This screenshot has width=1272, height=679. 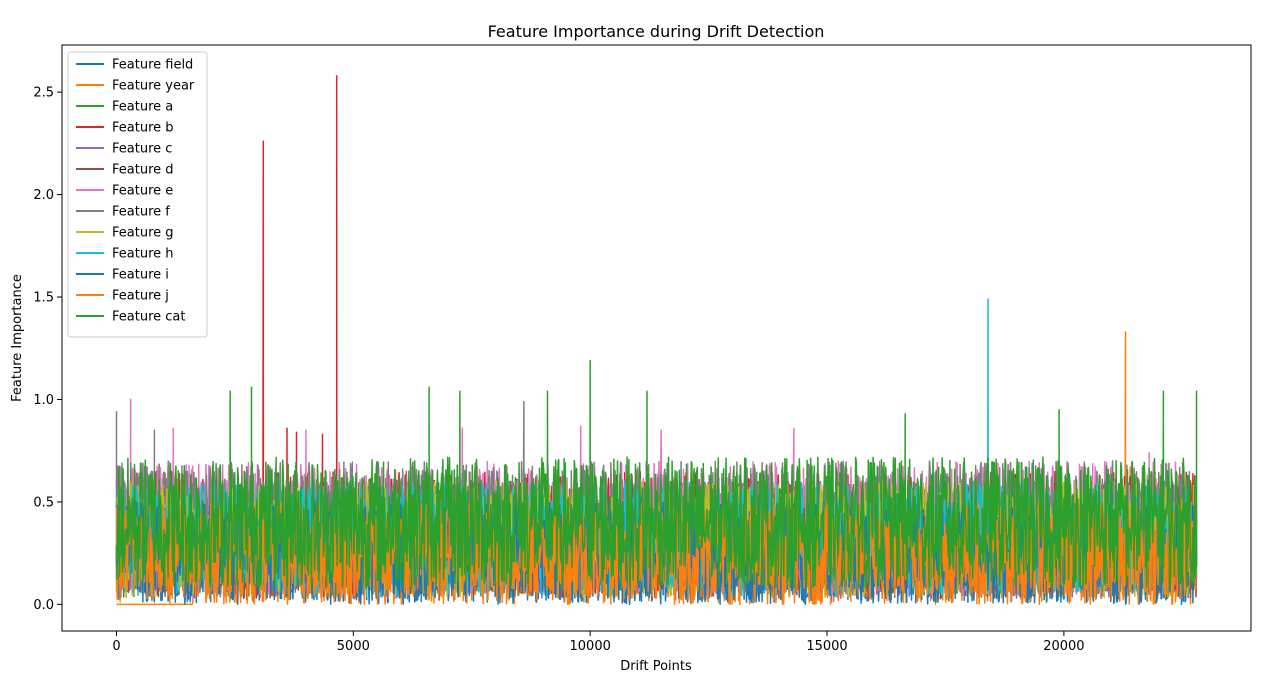 I want to click on y-axis-label: Feature Importance, so click(x=17, y=338).